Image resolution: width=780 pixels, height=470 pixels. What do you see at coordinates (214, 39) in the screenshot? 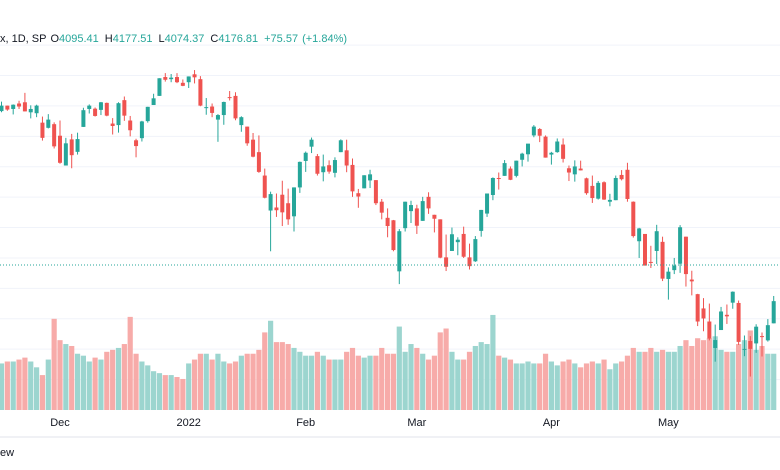
I see `close-label: C` at bounding box center [214, 39].